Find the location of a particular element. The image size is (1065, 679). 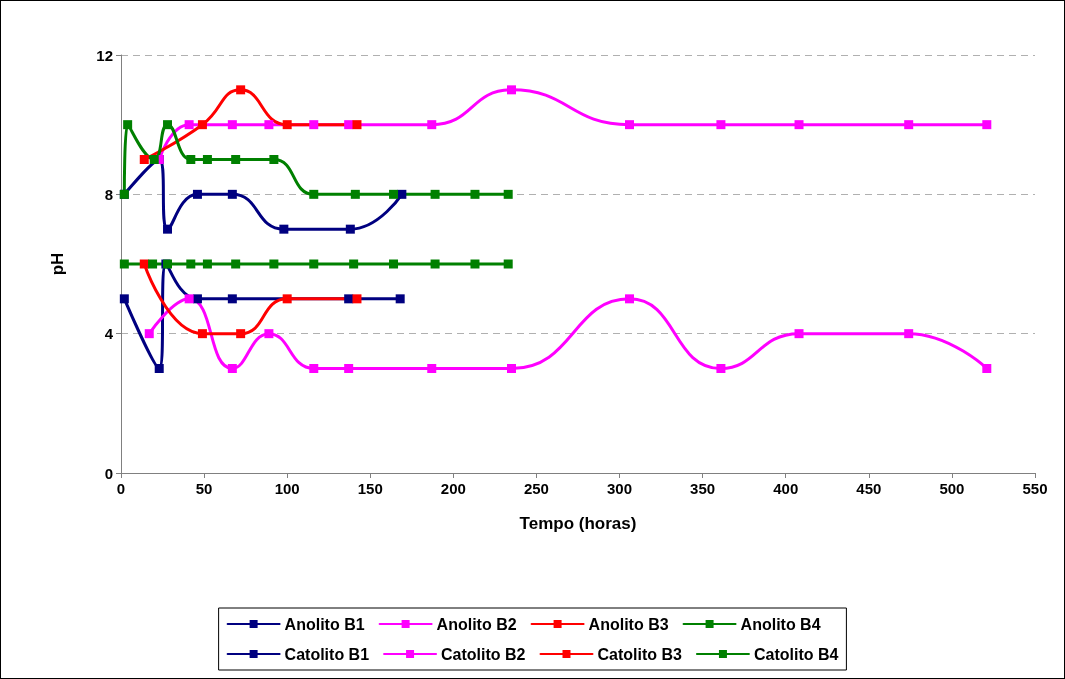

x-axis-title: Tempo (horas) is located at coordinates (578, 523).